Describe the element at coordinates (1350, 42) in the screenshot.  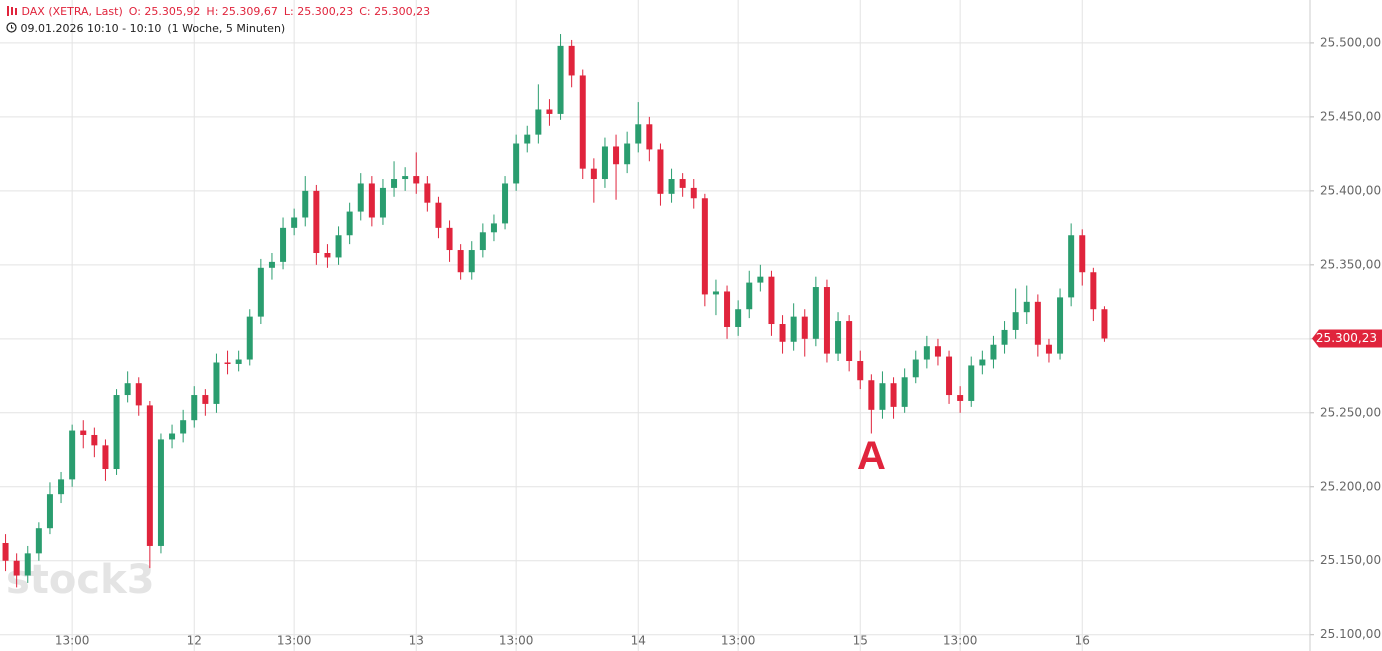
I see `y-tick-label: 25.500,00` at that location.